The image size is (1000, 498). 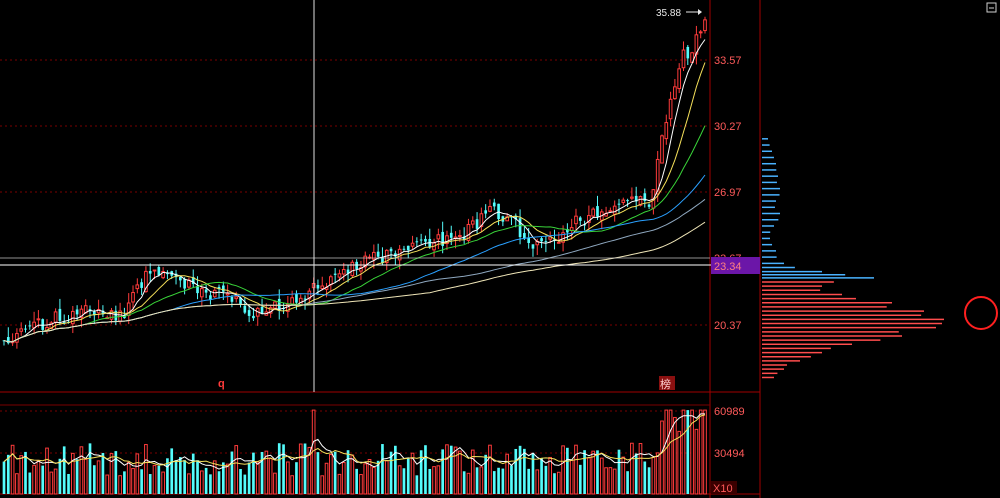 I want to click on corner-icon, so click(x=991, y=7).